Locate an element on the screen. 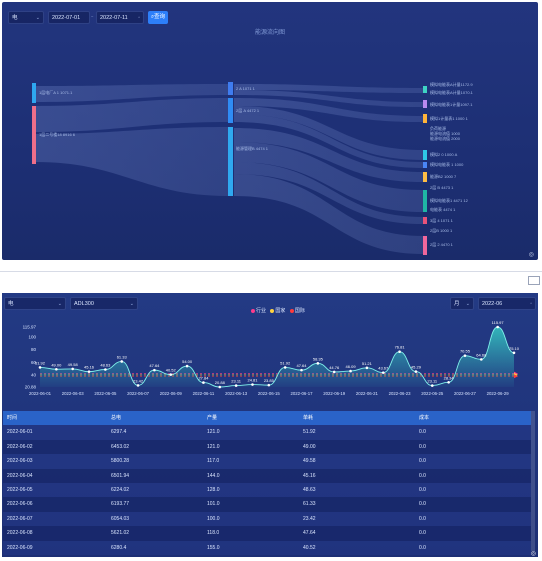 Image resolution: width=542 pixels, height=561 pixels. data-label: 58.35 is located at coordinates (318, 358).